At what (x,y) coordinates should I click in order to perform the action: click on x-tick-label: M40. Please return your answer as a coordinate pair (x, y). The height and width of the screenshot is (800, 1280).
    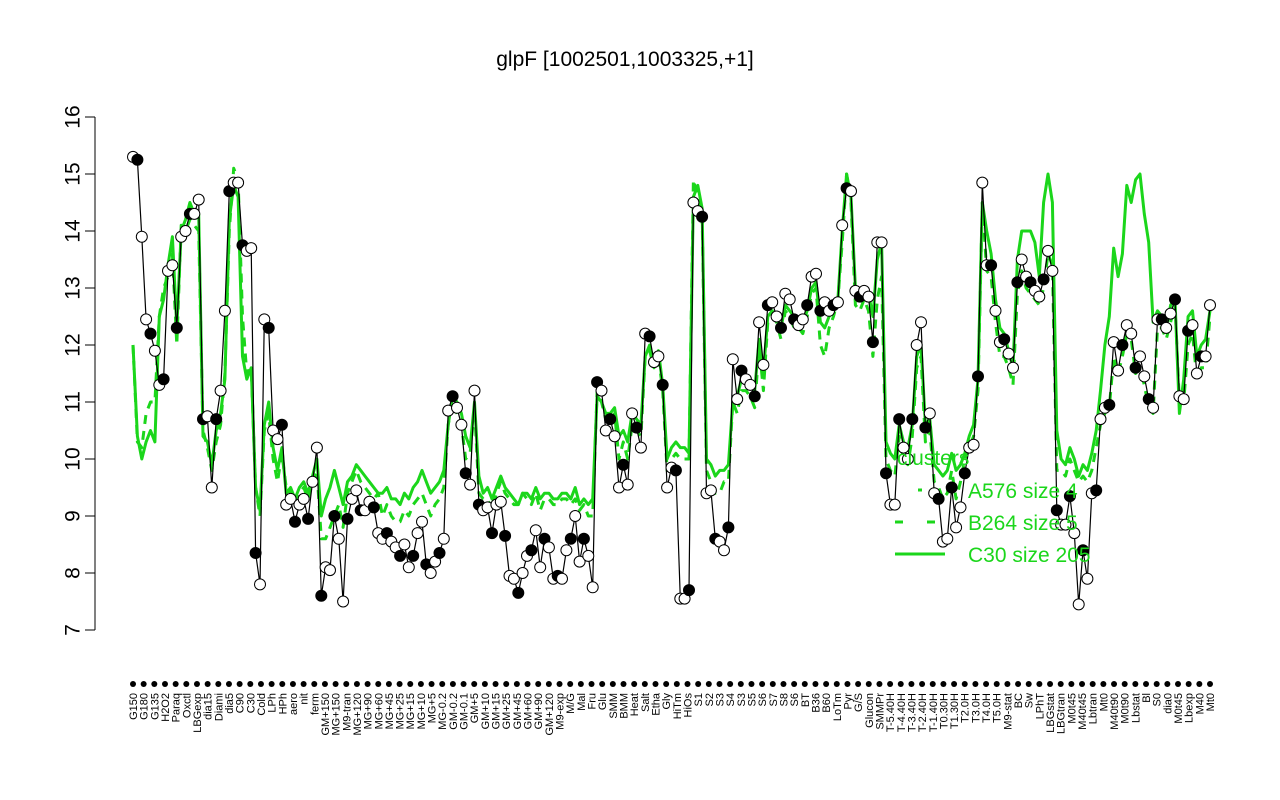
    Looking at the image, I should click on (1200, 703).